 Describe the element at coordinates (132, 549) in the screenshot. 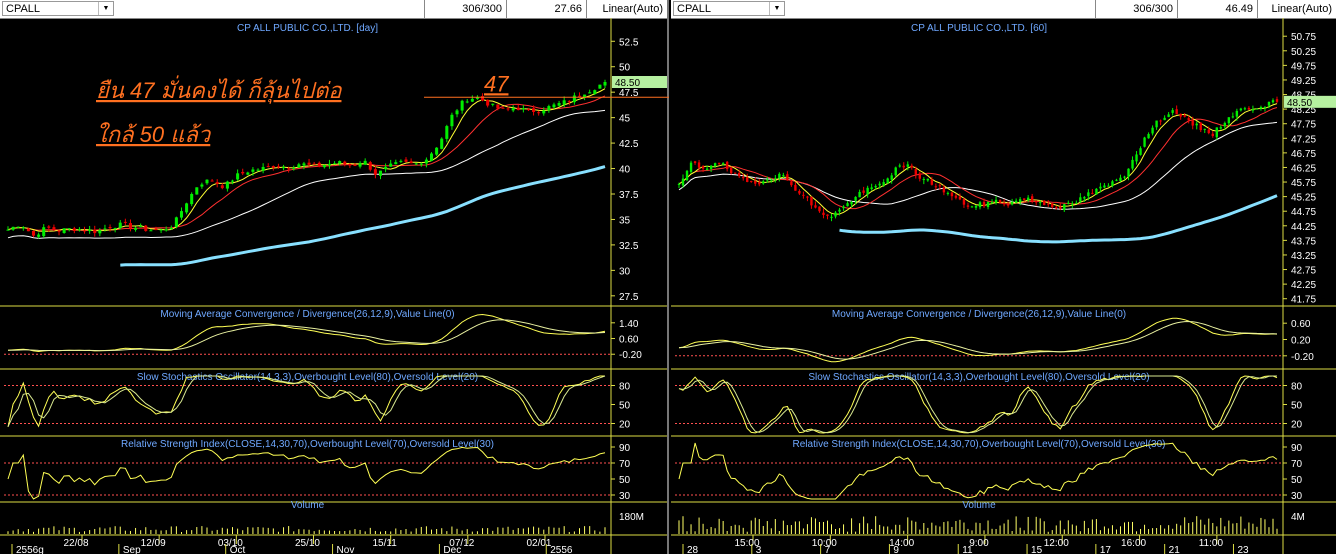

I see `month-tick-label: Sep` at that location.